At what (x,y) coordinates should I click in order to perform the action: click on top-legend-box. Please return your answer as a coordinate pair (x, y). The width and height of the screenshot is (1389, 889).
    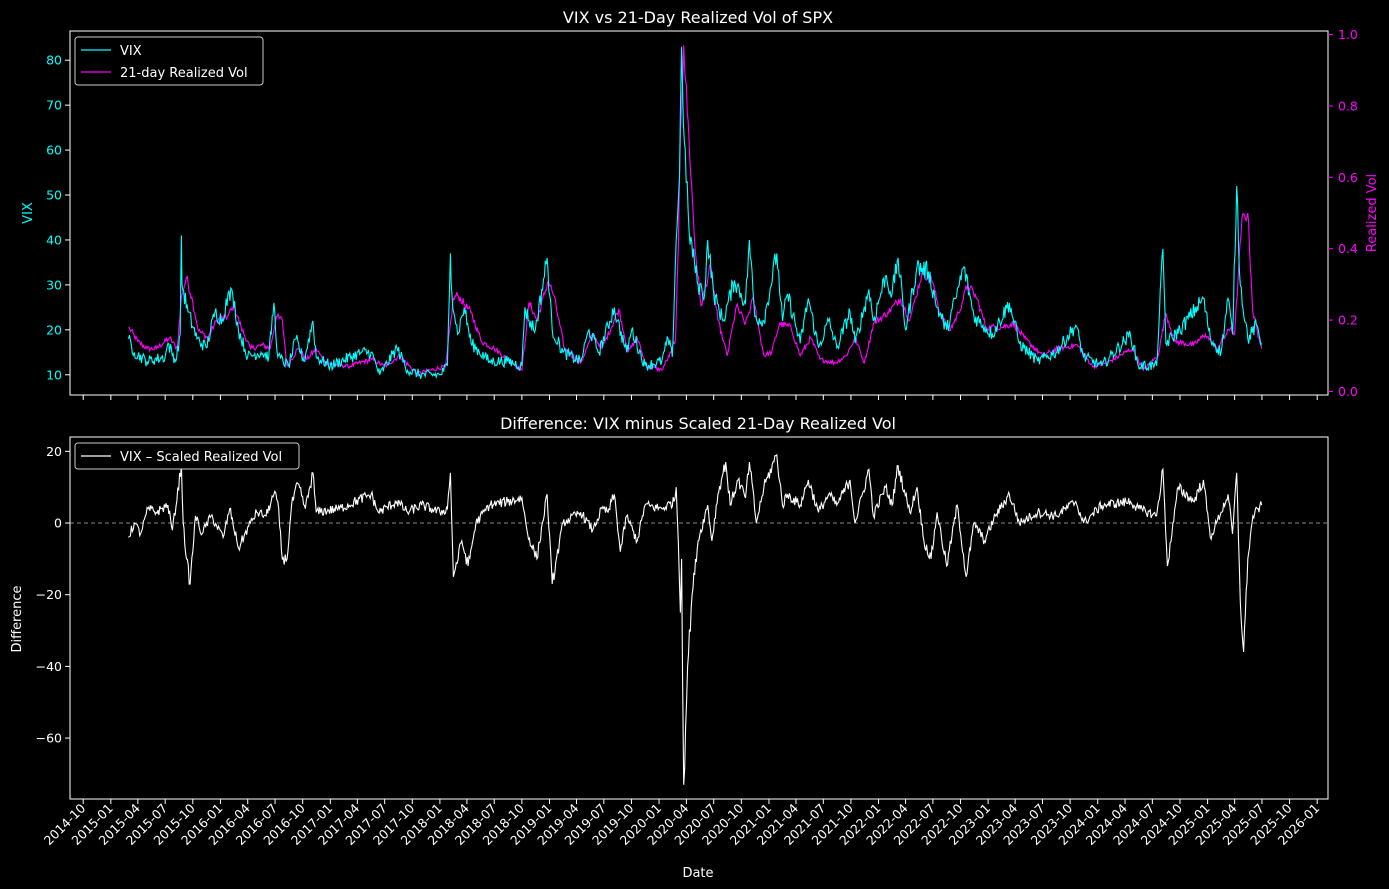
    Looking at the image, I should click on (169, 61).